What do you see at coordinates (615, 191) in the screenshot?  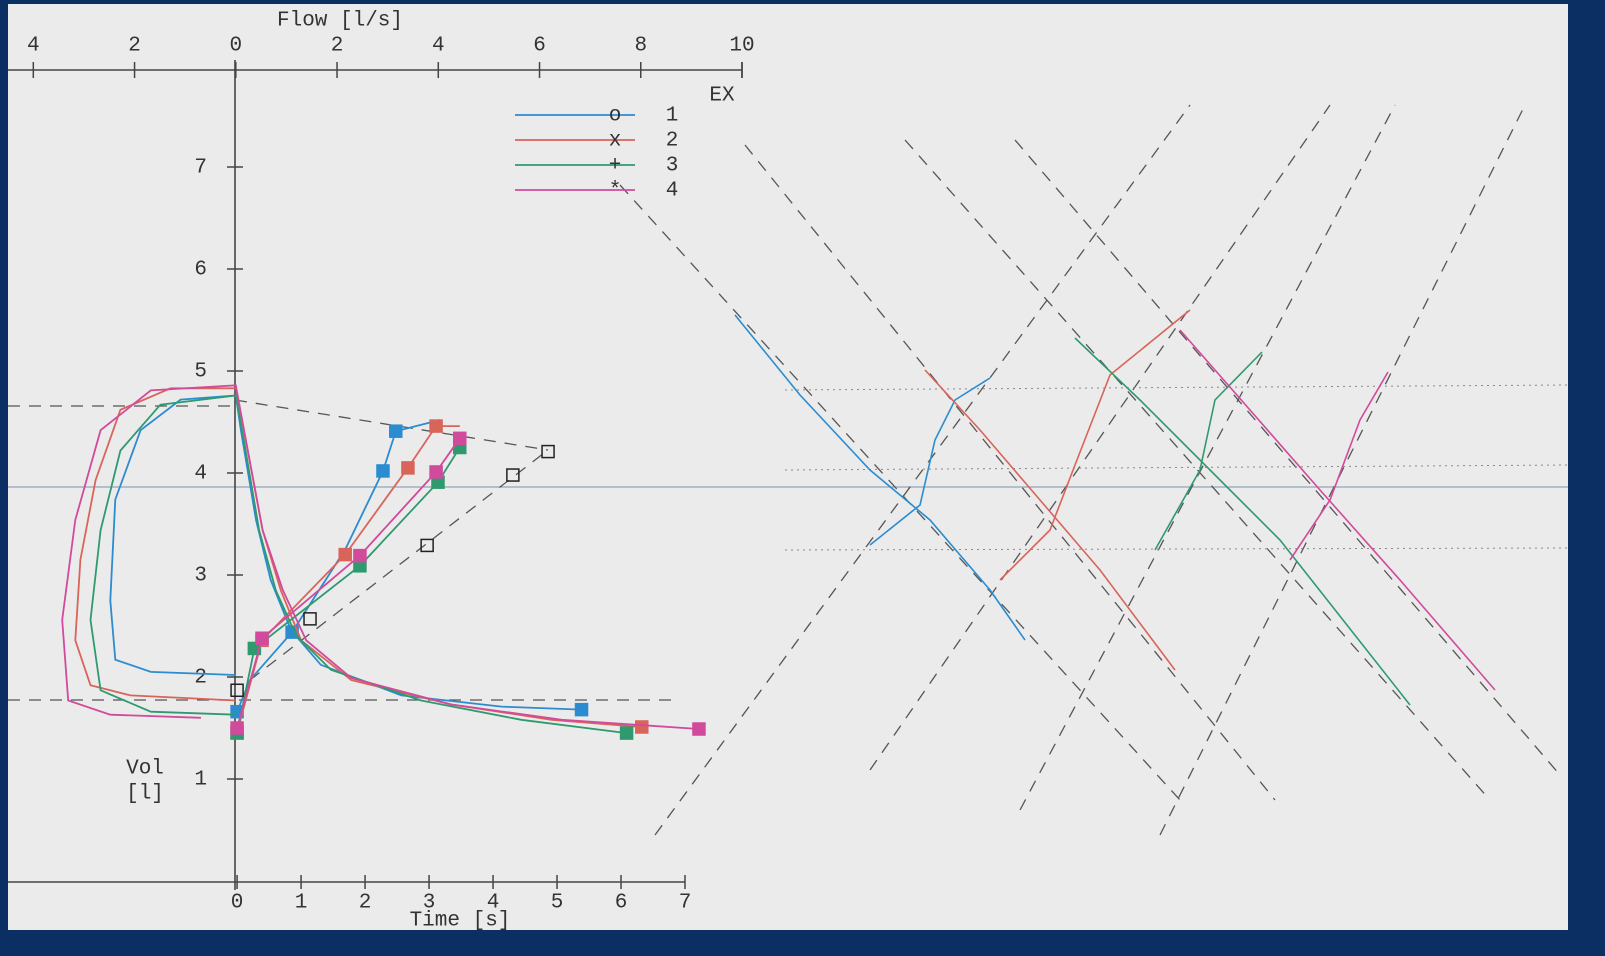 I see `legend-symbol: *` at bounding box center [615, 191].